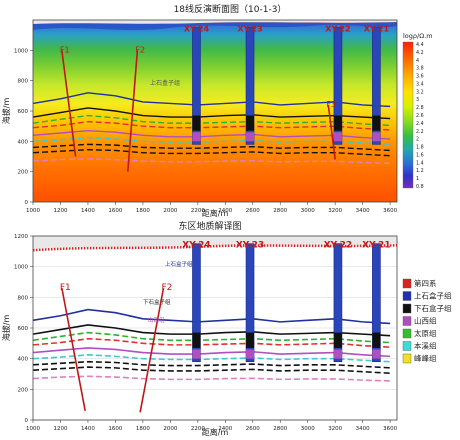 The height and width of the screenshot is (440, 460). Describe the element at coordinates (420, 92) in the screenshot. I see `colorbar-tick-label: 3.2` at that location.